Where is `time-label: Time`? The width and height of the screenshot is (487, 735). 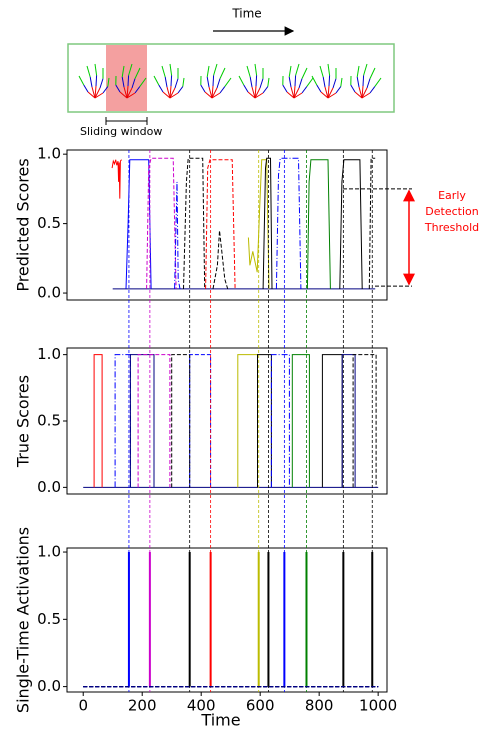 time-label: Time is located at coordinates (246, 14).